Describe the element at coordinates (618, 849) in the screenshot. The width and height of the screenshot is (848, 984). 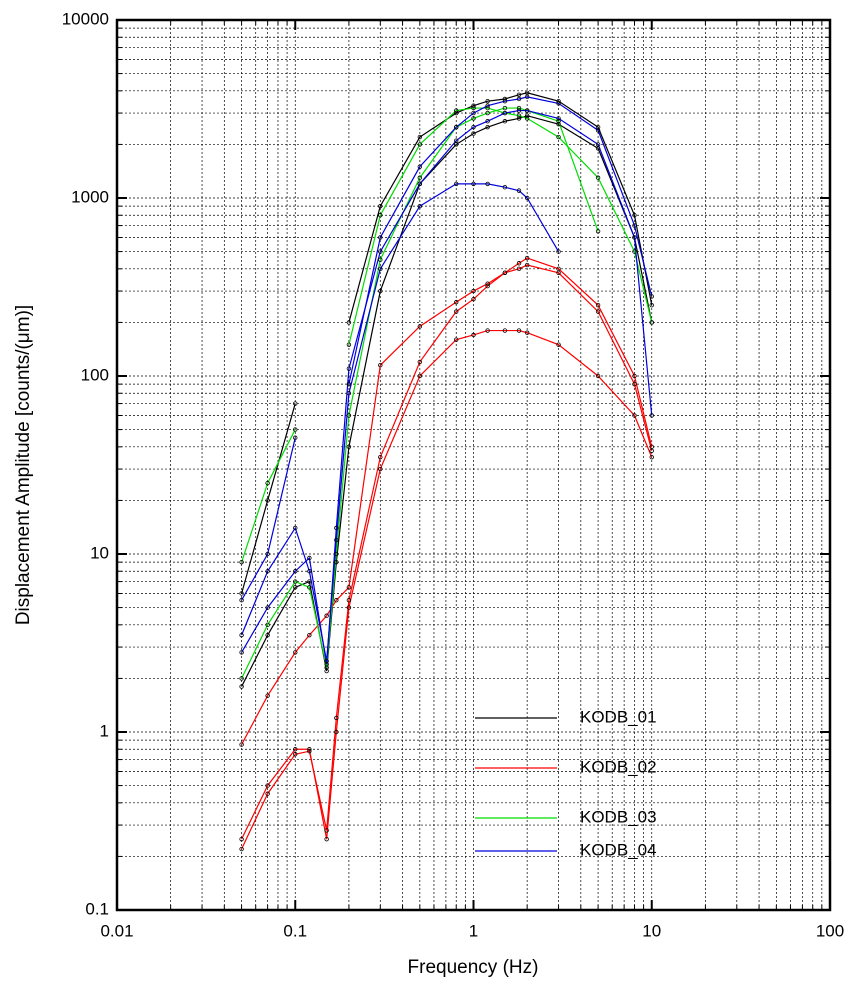
I see `legend-label: KODB_04` at that location.